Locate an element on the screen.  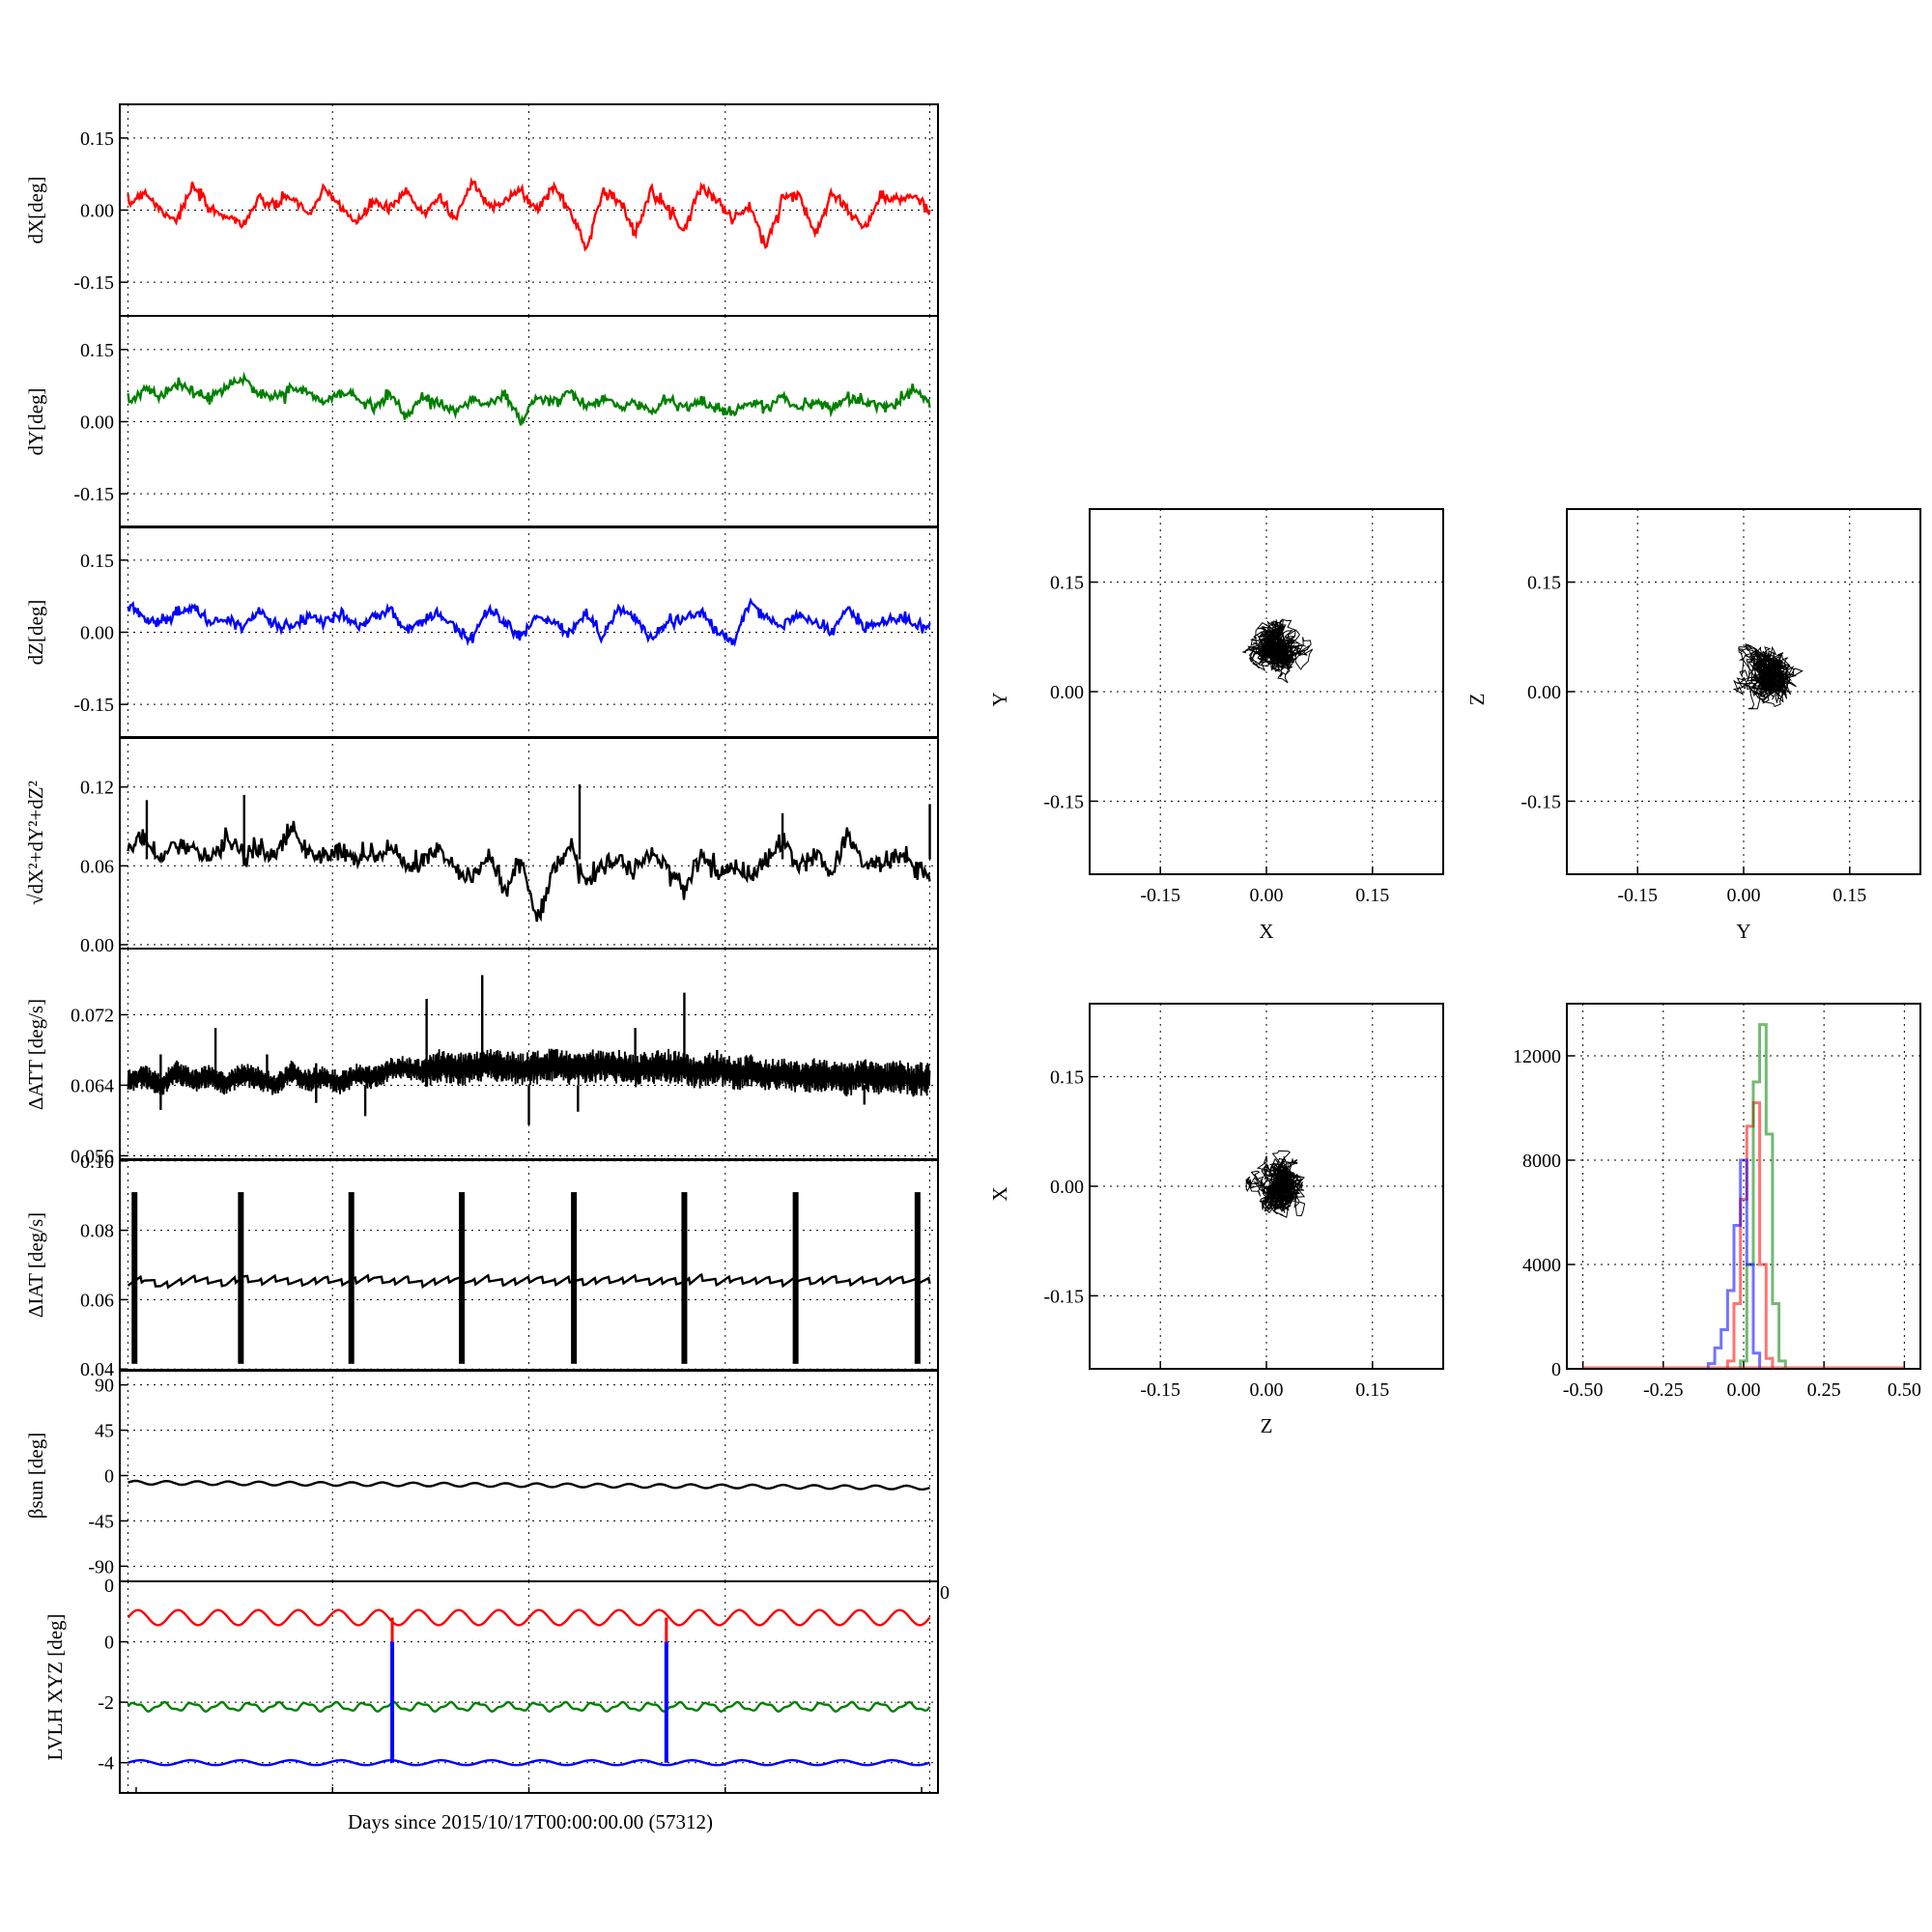
panel-dZ: 0.15 0.00 -0.15 dZ[deg] is located at coordinates (481, 632).